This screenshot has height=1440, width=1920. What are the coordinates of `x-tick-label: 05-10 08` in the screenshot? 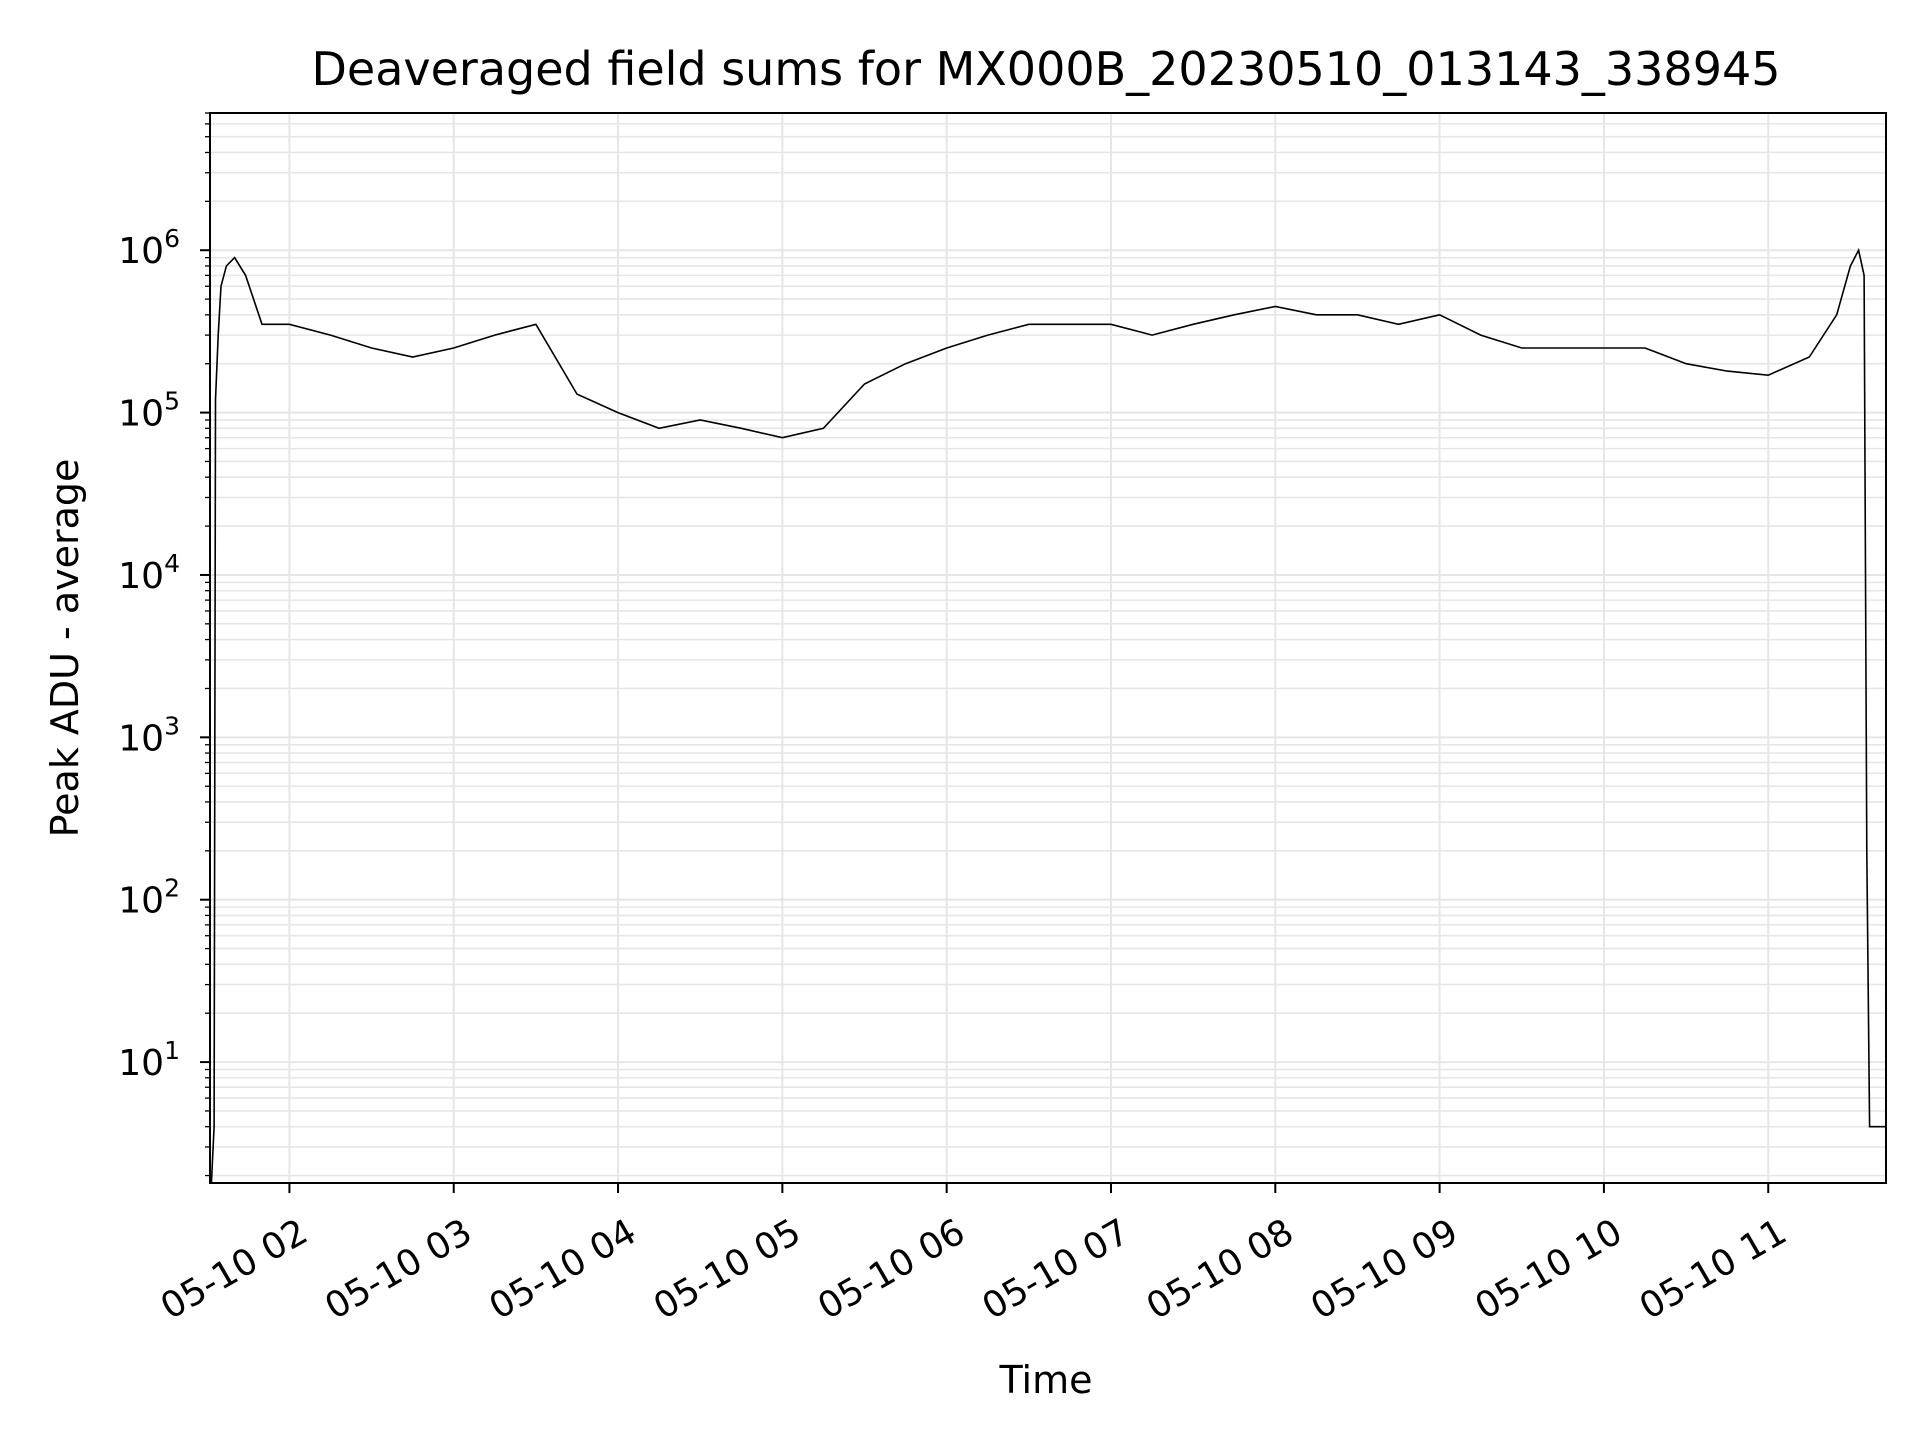 It's located at (1220, 1269).